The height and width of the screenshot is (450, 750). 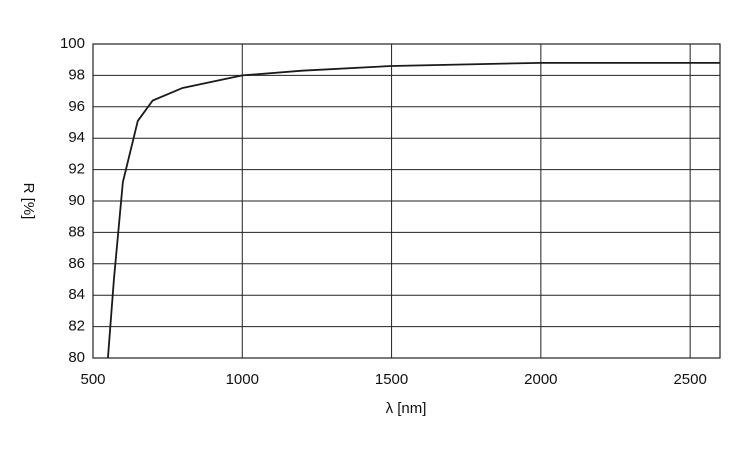 I want to click on y-tick-label: 96, so click(x=76, y=106).